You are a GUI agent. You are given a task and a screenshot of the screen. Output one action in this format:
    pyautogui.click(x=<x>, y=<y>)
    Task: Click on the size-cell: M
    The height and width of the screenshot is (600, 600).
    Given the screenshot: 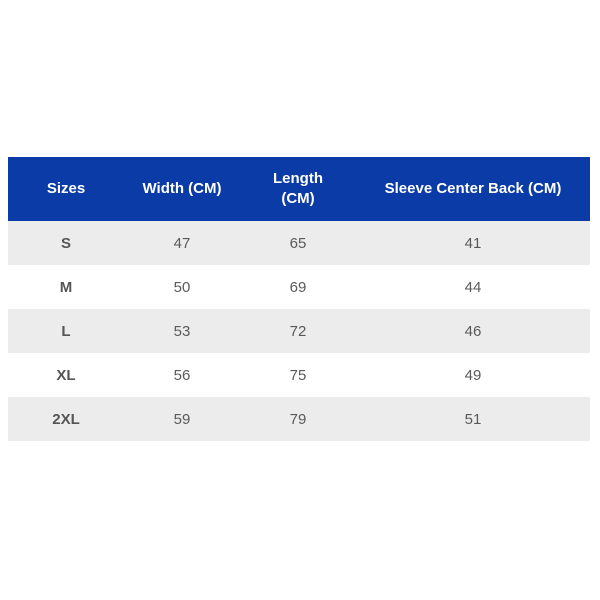 What is the action you would take?
    pyautogui.click(x=66, y=287)
    